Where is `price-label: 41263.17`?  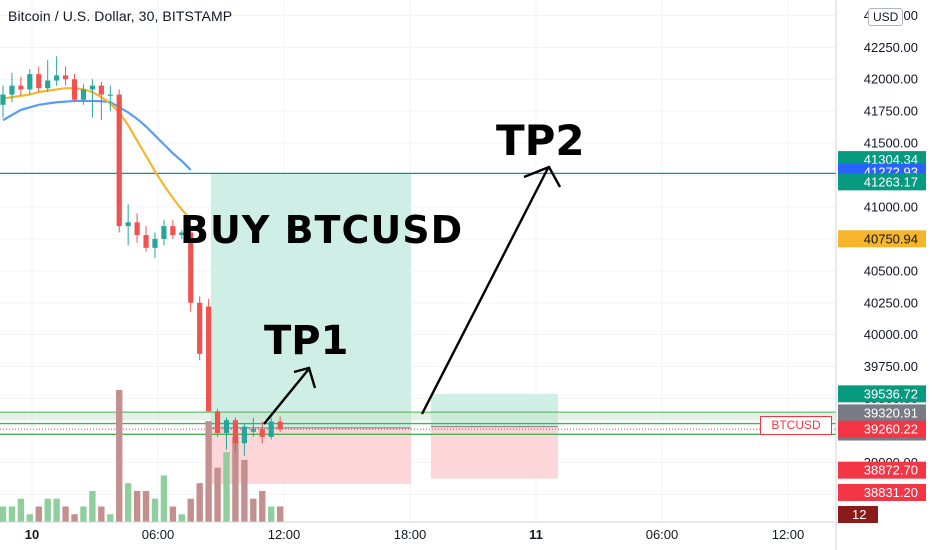 price-label: 41263.17 is located at coordinates (882, 182).